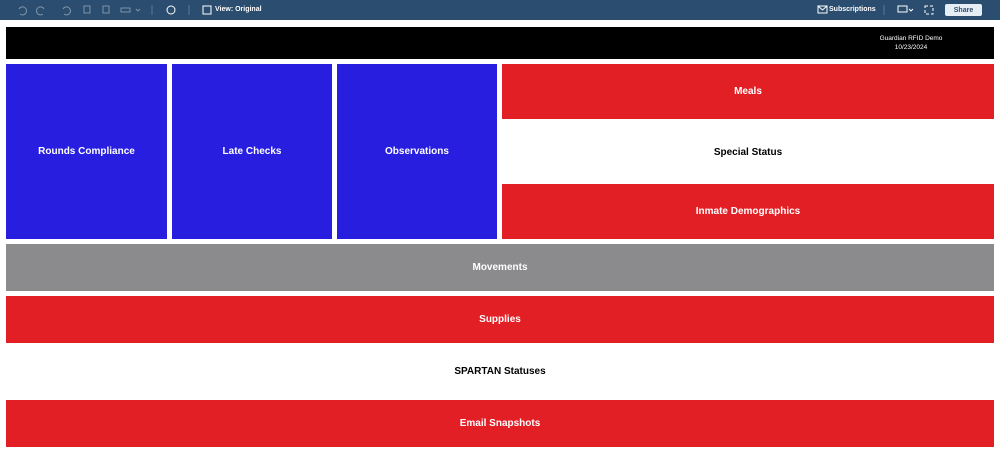  Describe the element at coordinates (417, 151) in the screenshot. I see `tile: Observations` at that location.